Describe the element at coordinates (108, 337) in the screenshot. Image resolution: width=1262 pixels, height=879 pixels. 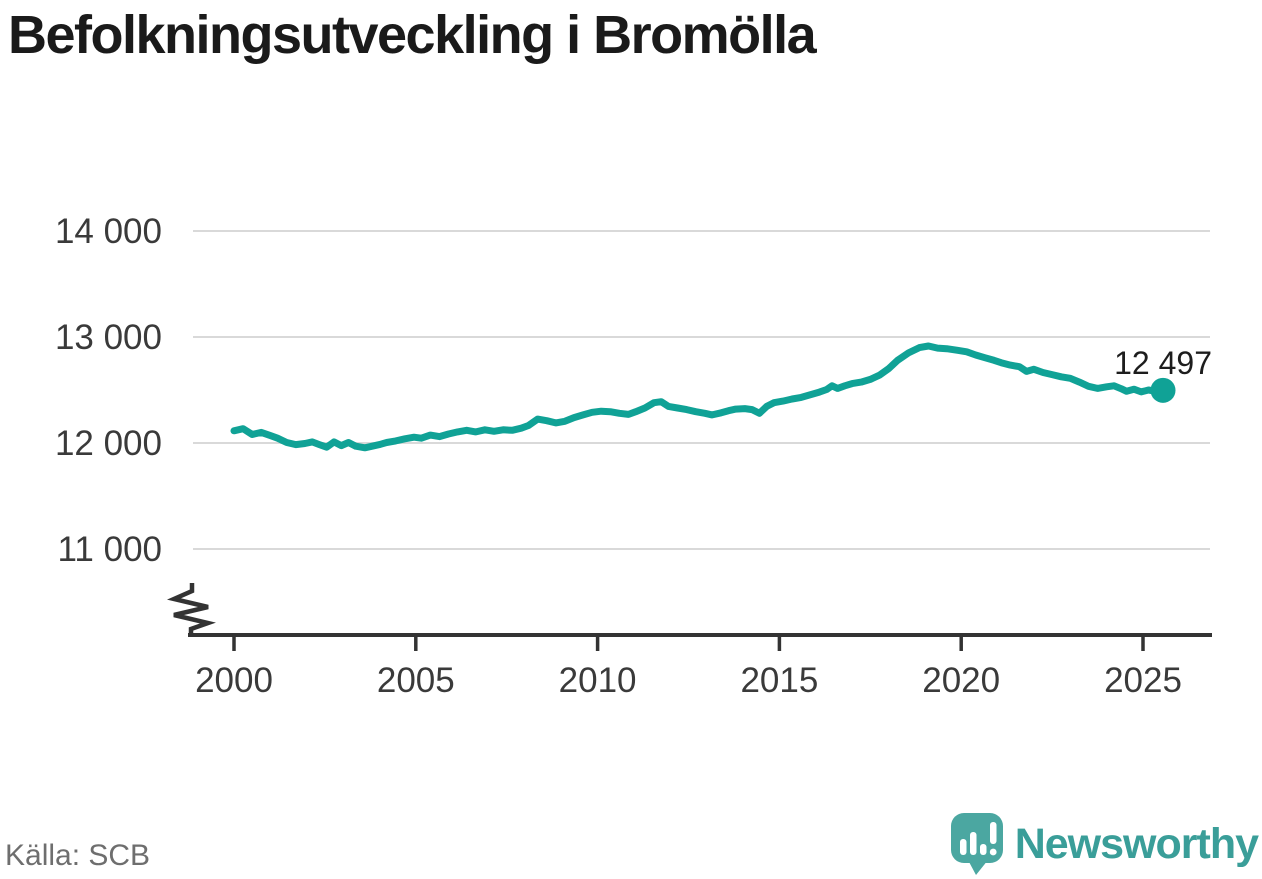
I see `y-axis-tick-label: 13 000` at that location.